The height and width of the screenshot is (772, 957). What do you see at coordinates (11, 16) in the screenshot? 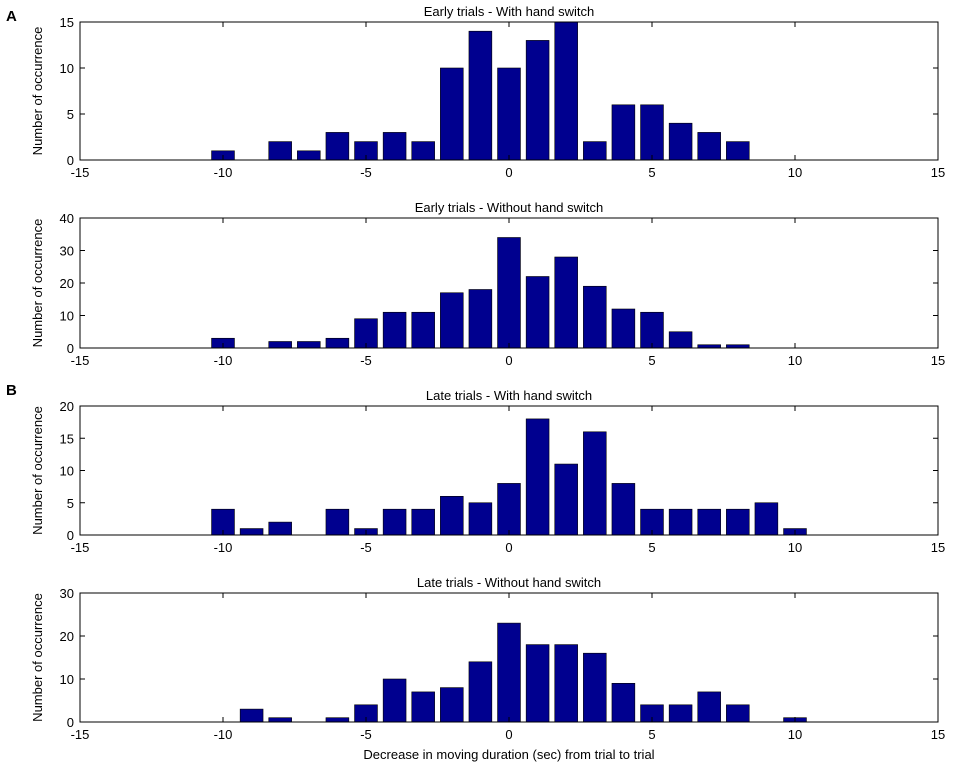
I see `panel-letter-a: A` at bounding box center [11, 16].